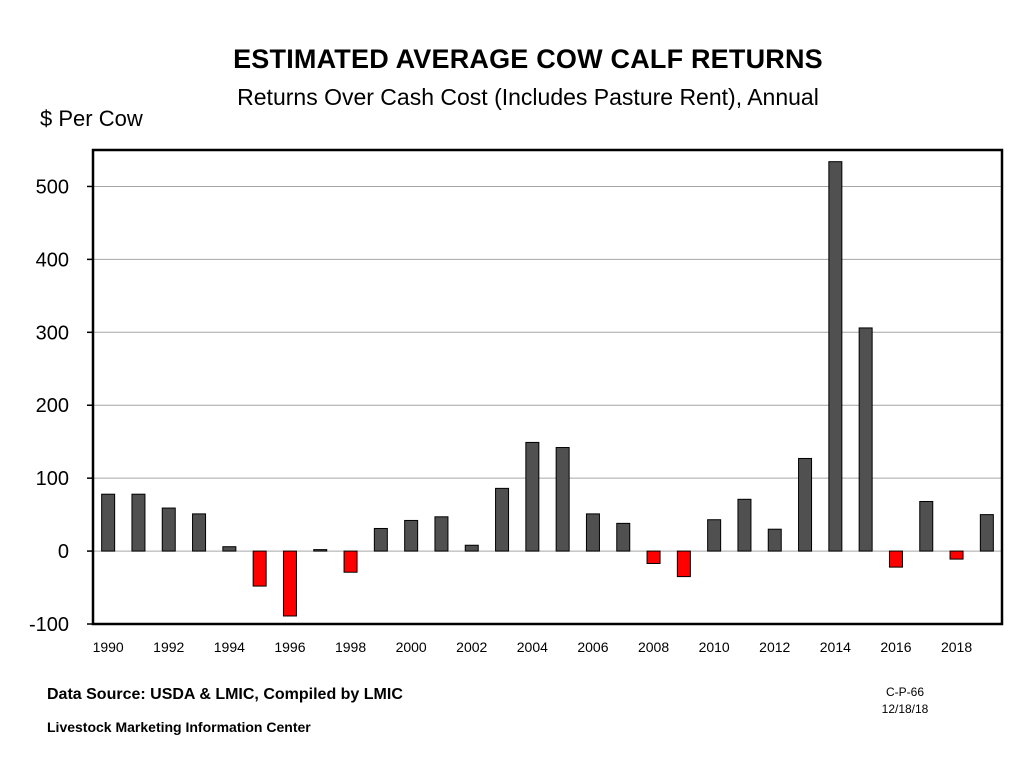  Describe the element at coordinates (350, 647) in the screenshot. I see `x-tick-label: 1998` at that location.